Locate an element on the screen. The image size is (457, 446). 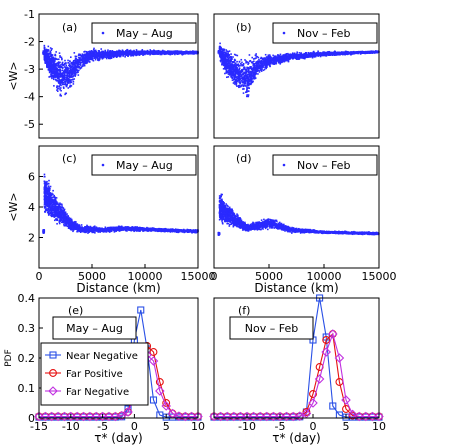
panel-b: (b) Nov – Feb is located at coordinates (296, 76).